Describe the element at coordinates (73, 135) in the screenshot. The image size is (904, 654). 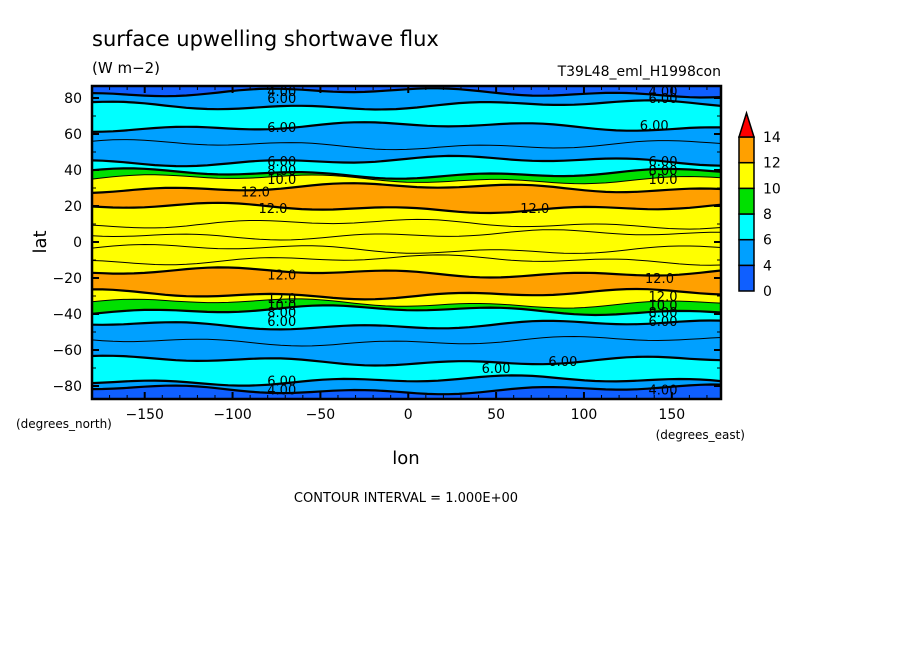
I see `y-tick-label: 60` at that location.